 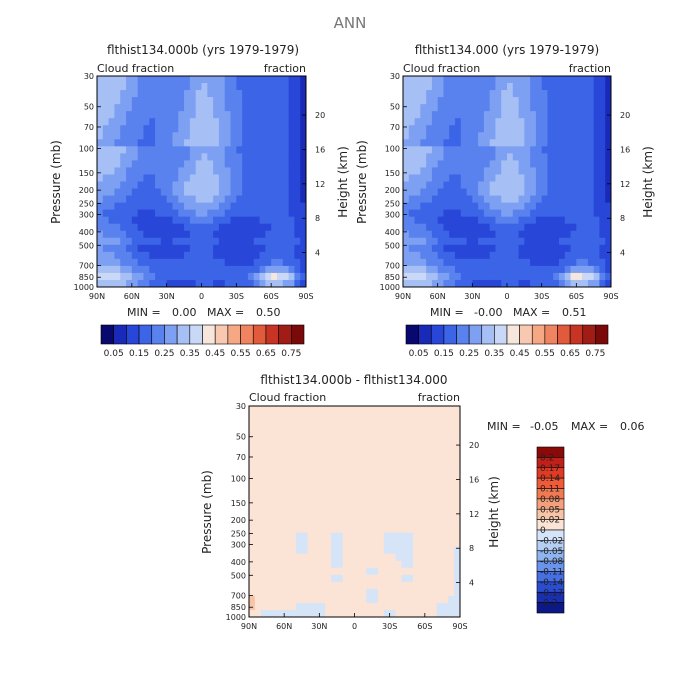 I want to click on colorbar-label: -0.17, so click(x=551, y=593).